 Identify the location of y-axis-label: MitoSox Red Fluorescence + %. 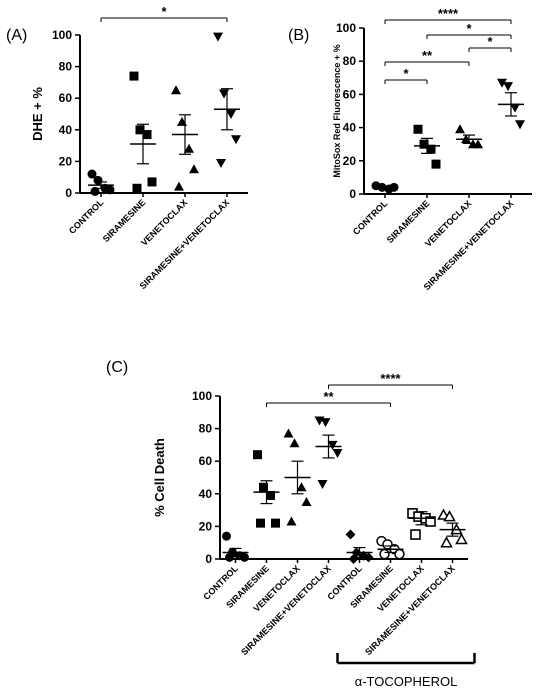
(337, 110).